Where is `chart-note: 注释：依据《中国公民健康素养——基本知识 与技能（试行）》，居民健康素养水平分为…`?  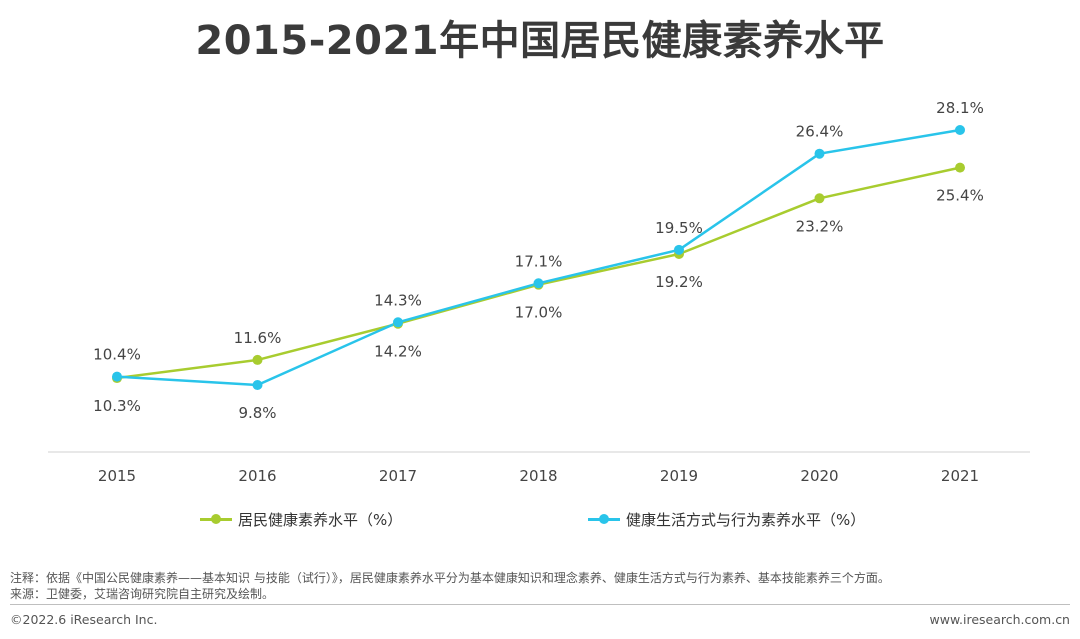 chart-note: 注释：依据《中国公民健康素养——基本知识 与技能（试行）》，居民健康素养水平分为… is located at coordinates (450, 578).